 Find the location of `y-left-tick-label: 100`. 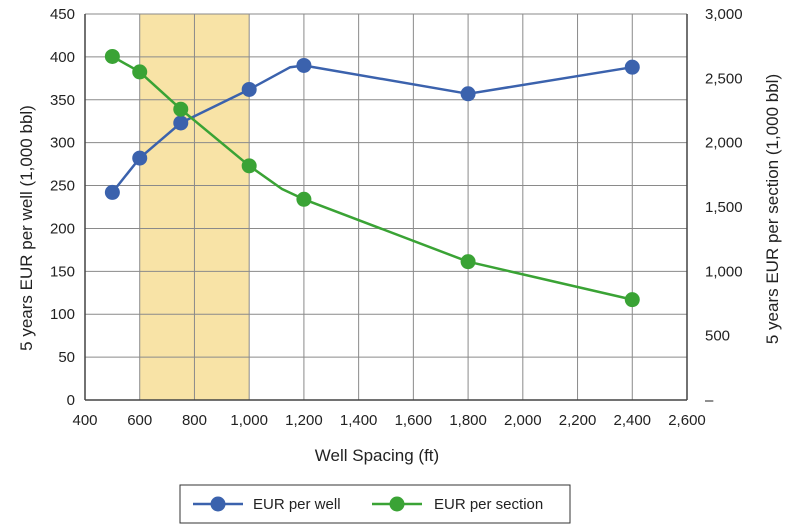

y-left-tick-label: 100 is located at coordinates (62, 314).